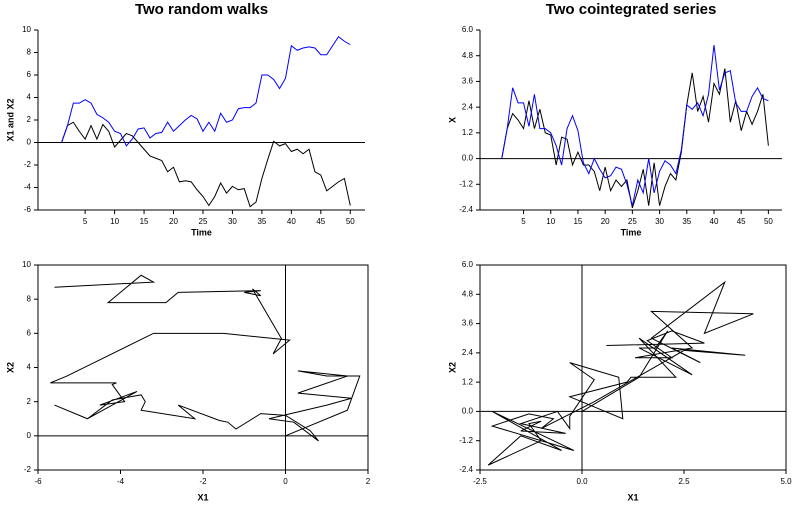 Image resolution: width=794 pixels, height=512 pixels. Describe the element at coordinates (480, 481) in the screenshot. I see `x-tick-label: -2.5` at that location.